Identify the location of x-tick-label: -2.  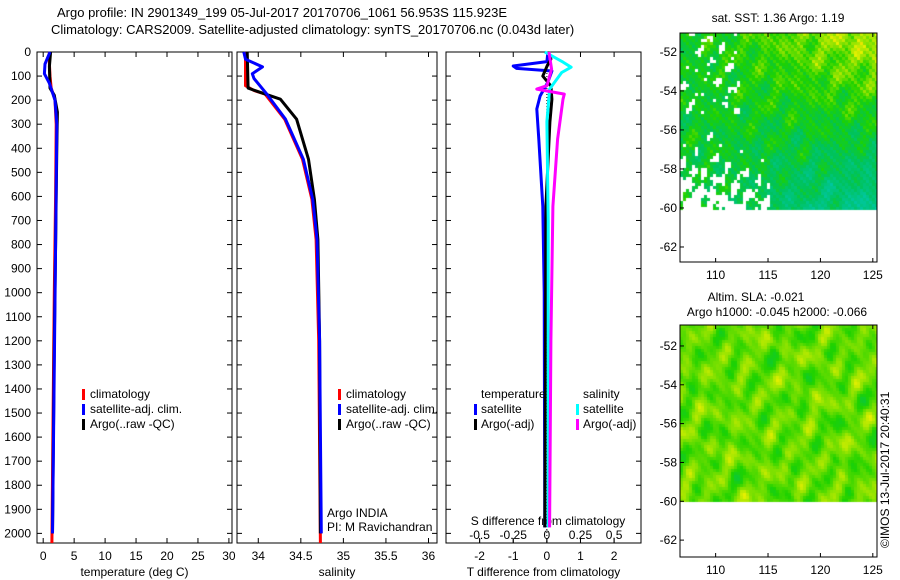
(479, 556).